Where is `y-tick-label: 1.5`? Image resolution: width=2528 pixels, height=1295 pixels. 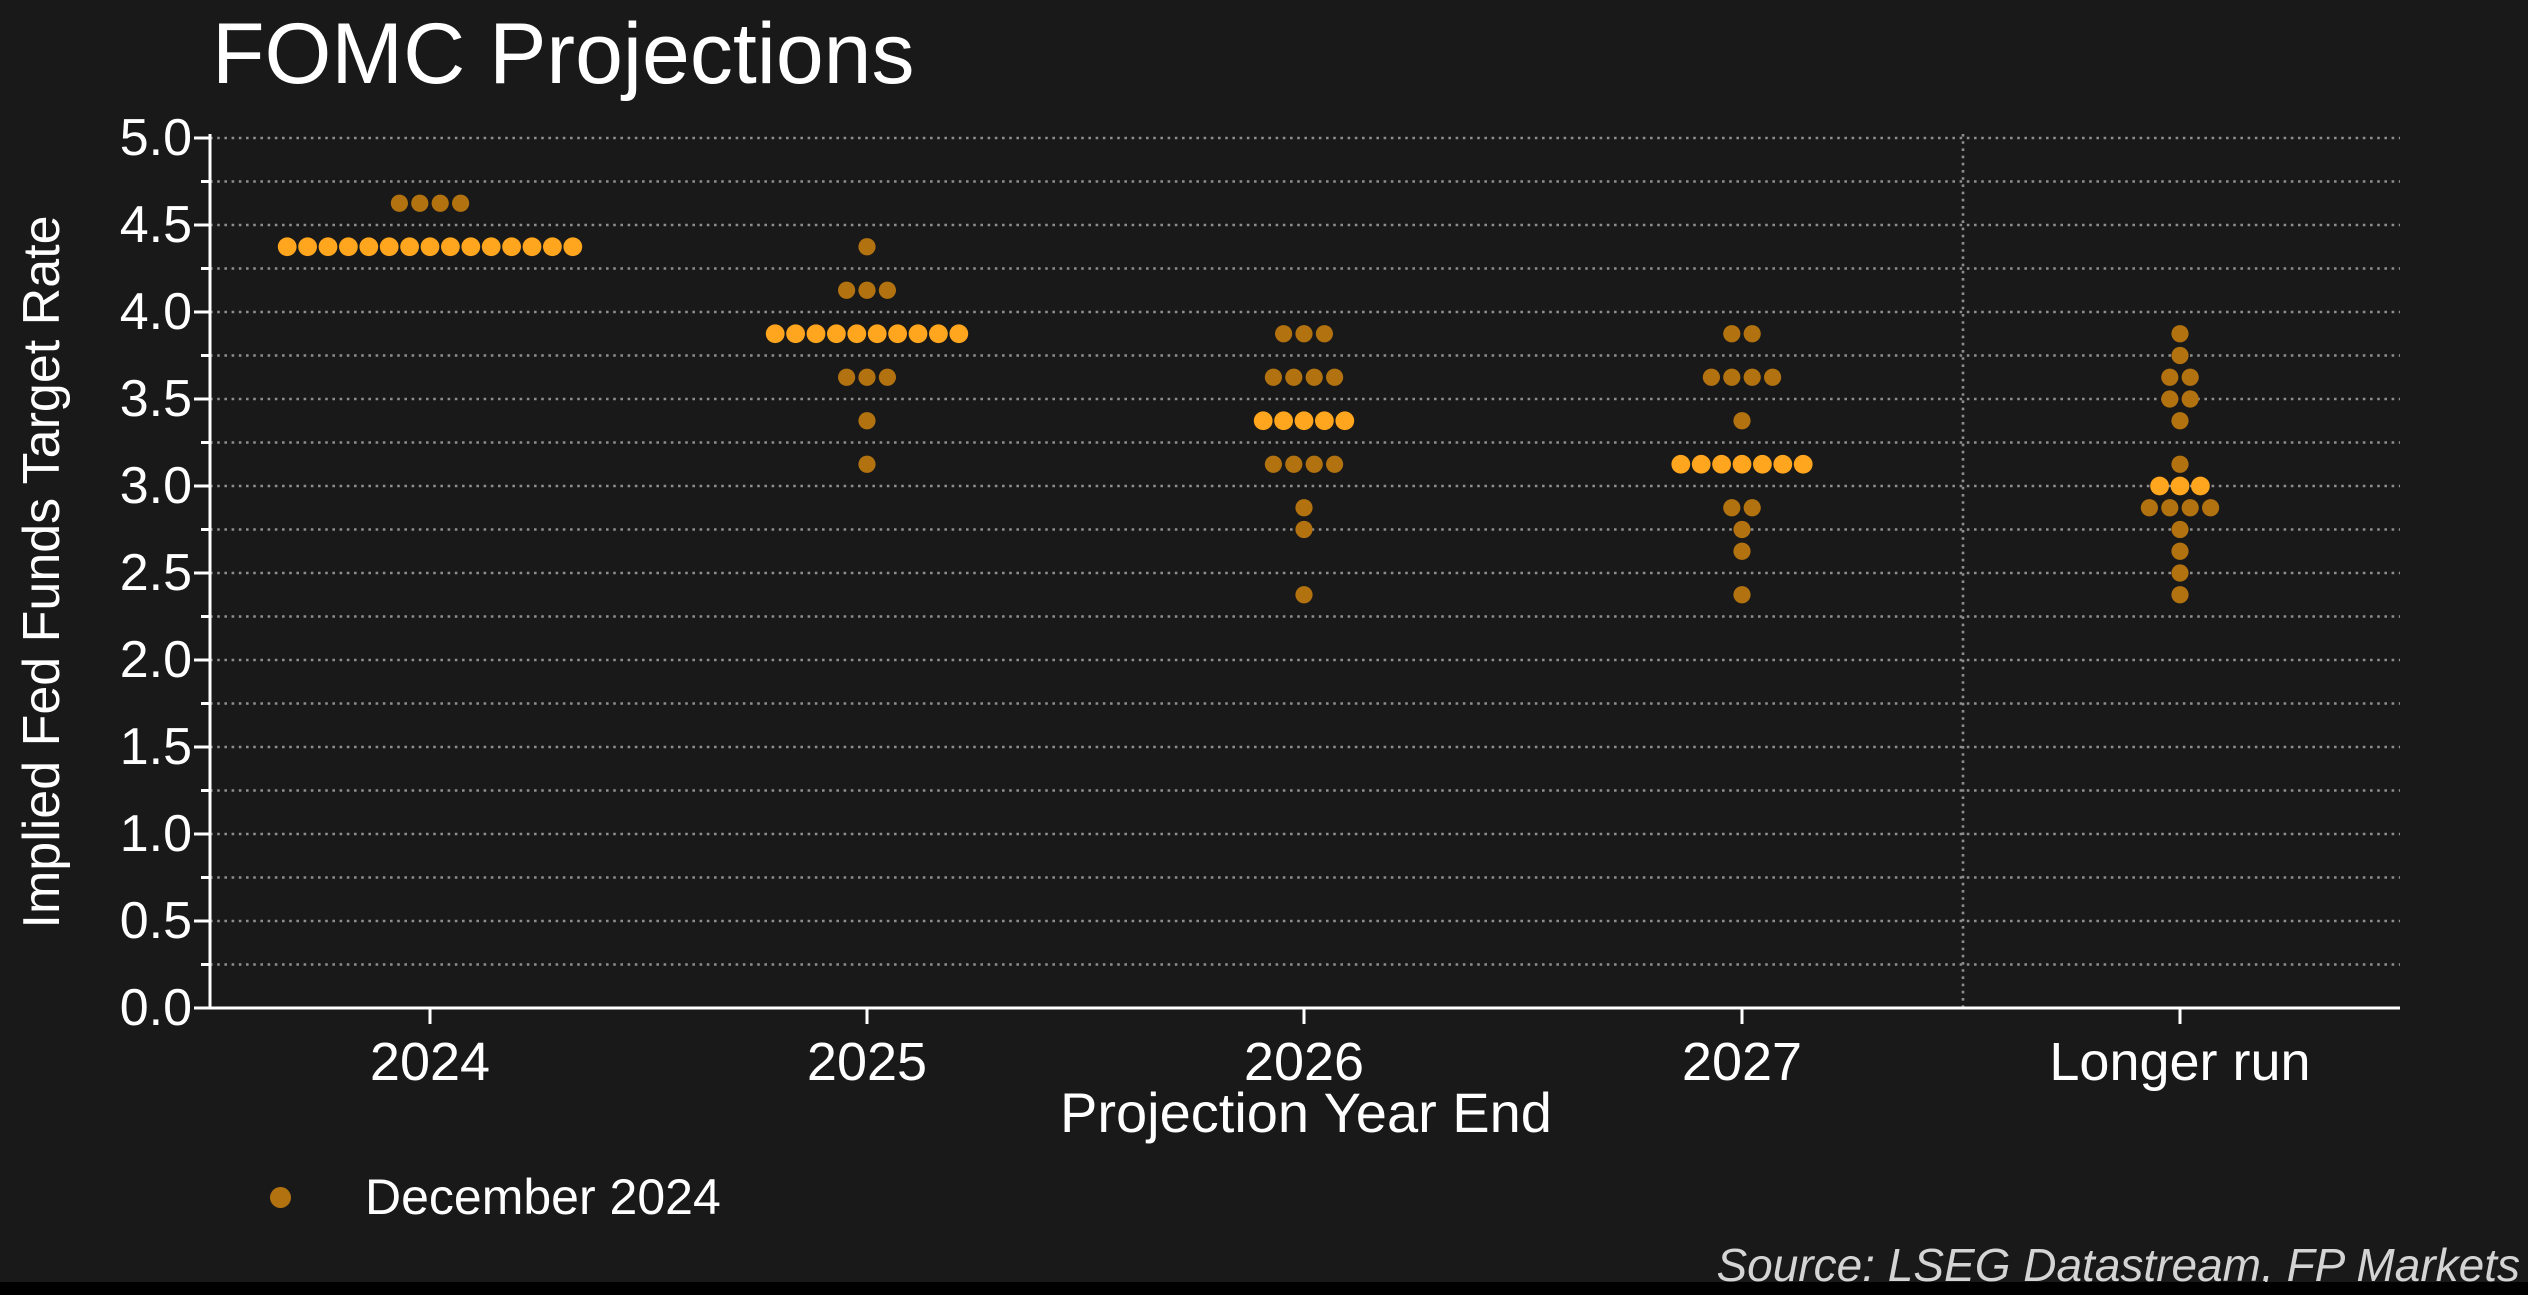
y-tick-label: 1.5 is located at coordinates (155, 747).